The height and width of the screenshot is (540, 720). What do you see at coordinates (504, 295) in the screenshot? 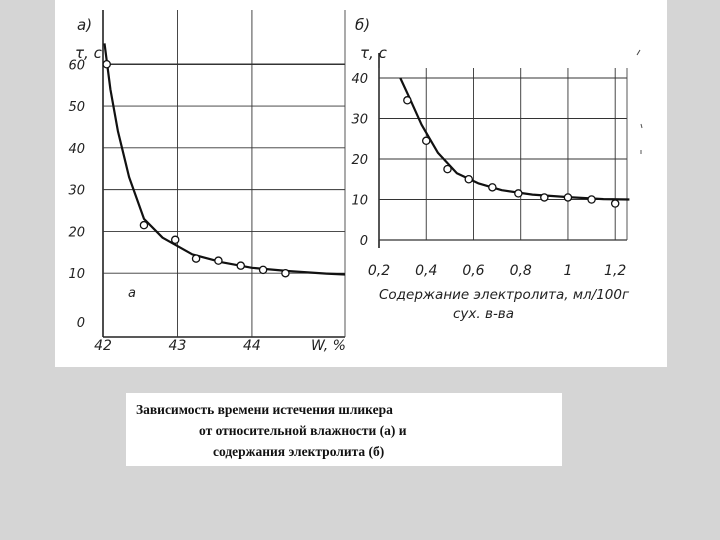
I see `x-axis-label-line1: Содержание электролита, мл/100г` at bounding box center [504, 295].